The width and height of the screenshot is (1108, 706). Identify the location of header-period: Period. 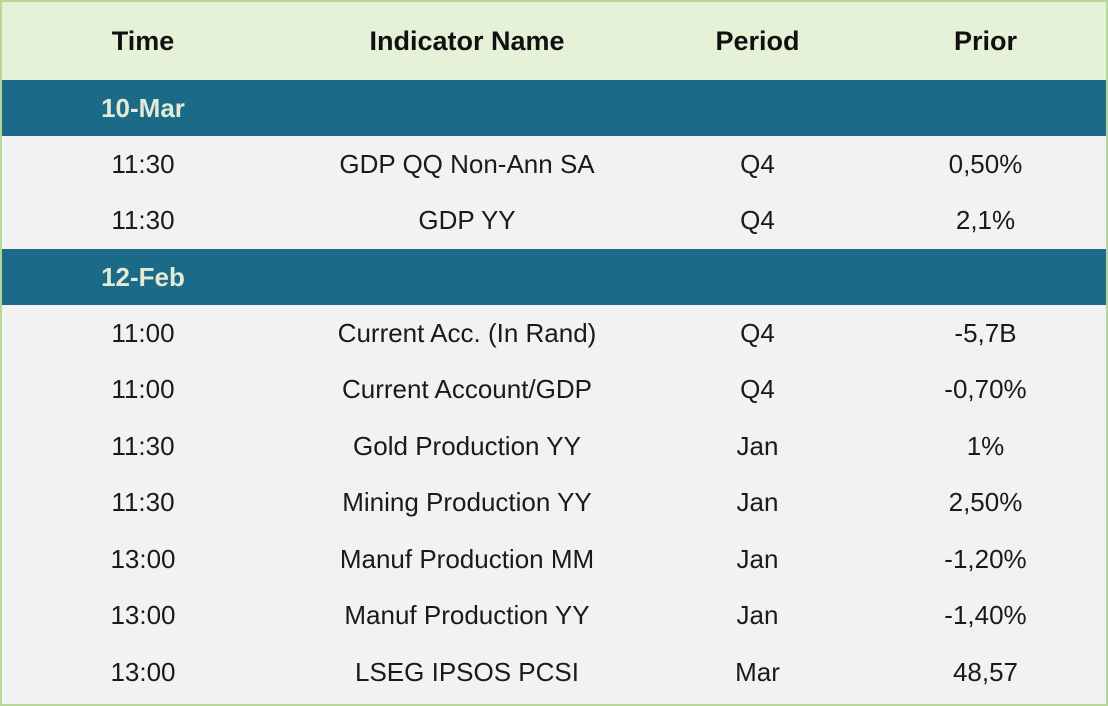
(757, 40).